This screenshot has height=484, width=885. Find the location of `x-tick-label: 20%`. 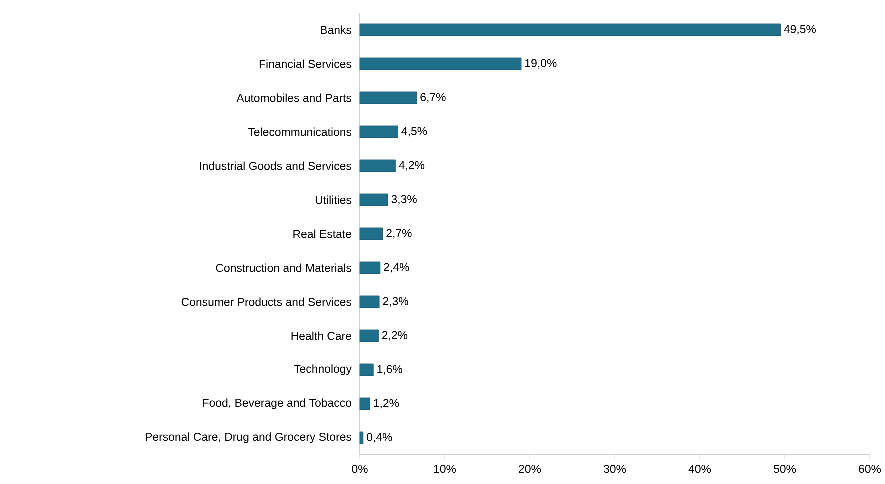

x-tick-label: 20% is located at coordinates (530, 469).